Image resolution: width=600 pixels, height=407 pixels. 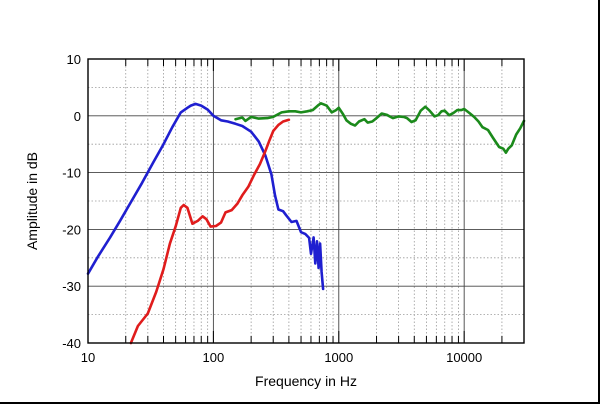 What do you see at coordinates (71, 343) in the screenshot?
I see `y-tick-label: -40` at bounding box center [71, 343].